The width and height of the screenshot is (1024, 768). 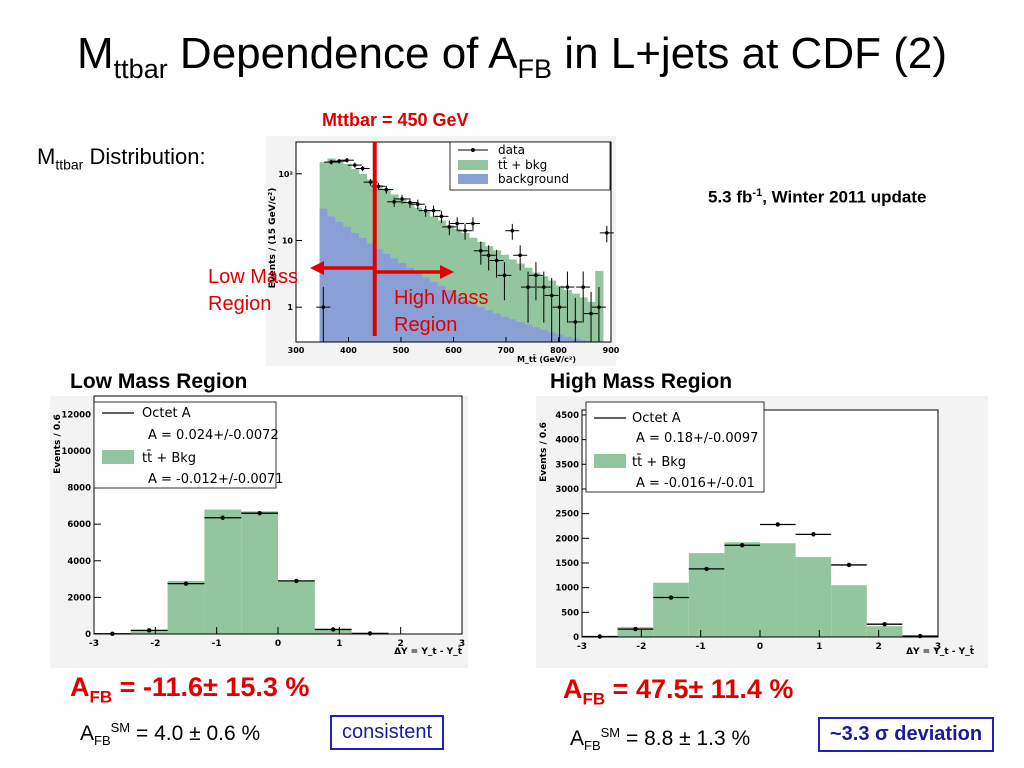 What do you see at coordinates (844, 197) in the screenshot?
I see `lumi-text: , Winter 2011 update` at bounding box center [844, 197].